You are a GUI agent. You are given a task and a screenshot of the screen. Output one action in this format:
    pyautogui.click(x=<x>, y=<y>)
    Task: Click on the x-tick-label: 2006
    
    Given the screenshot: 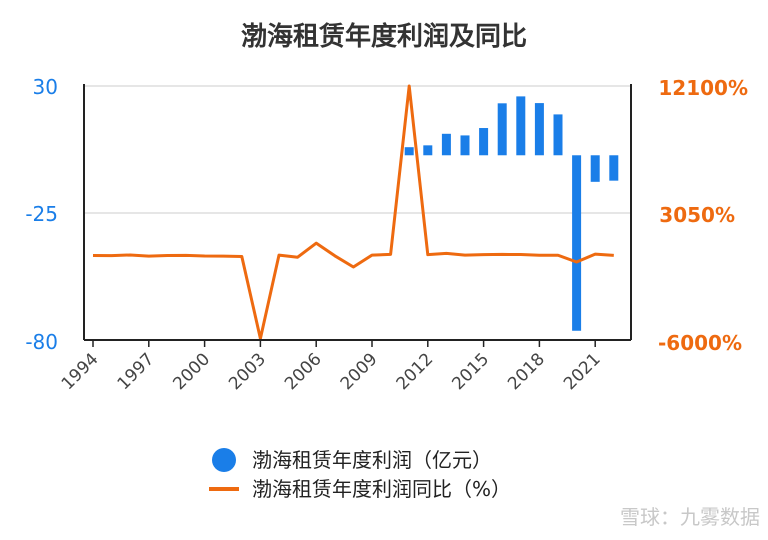 What is the action you would take?
    pyautogui.click(x=303, y=371)
    